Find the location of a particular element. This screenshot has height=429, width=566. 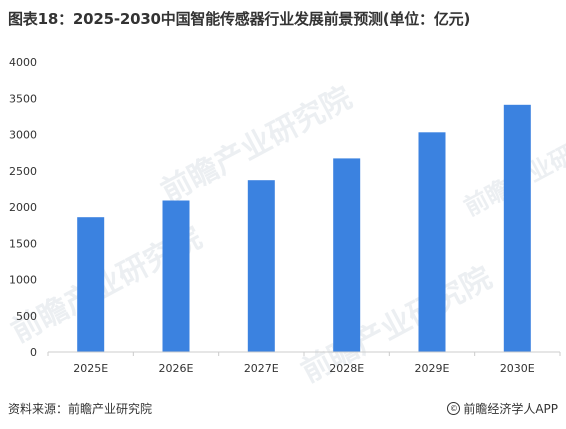

x-axis: 2025E 2026E 2027E 2028E 2029E 2030E is located at coordinates (304, 363).